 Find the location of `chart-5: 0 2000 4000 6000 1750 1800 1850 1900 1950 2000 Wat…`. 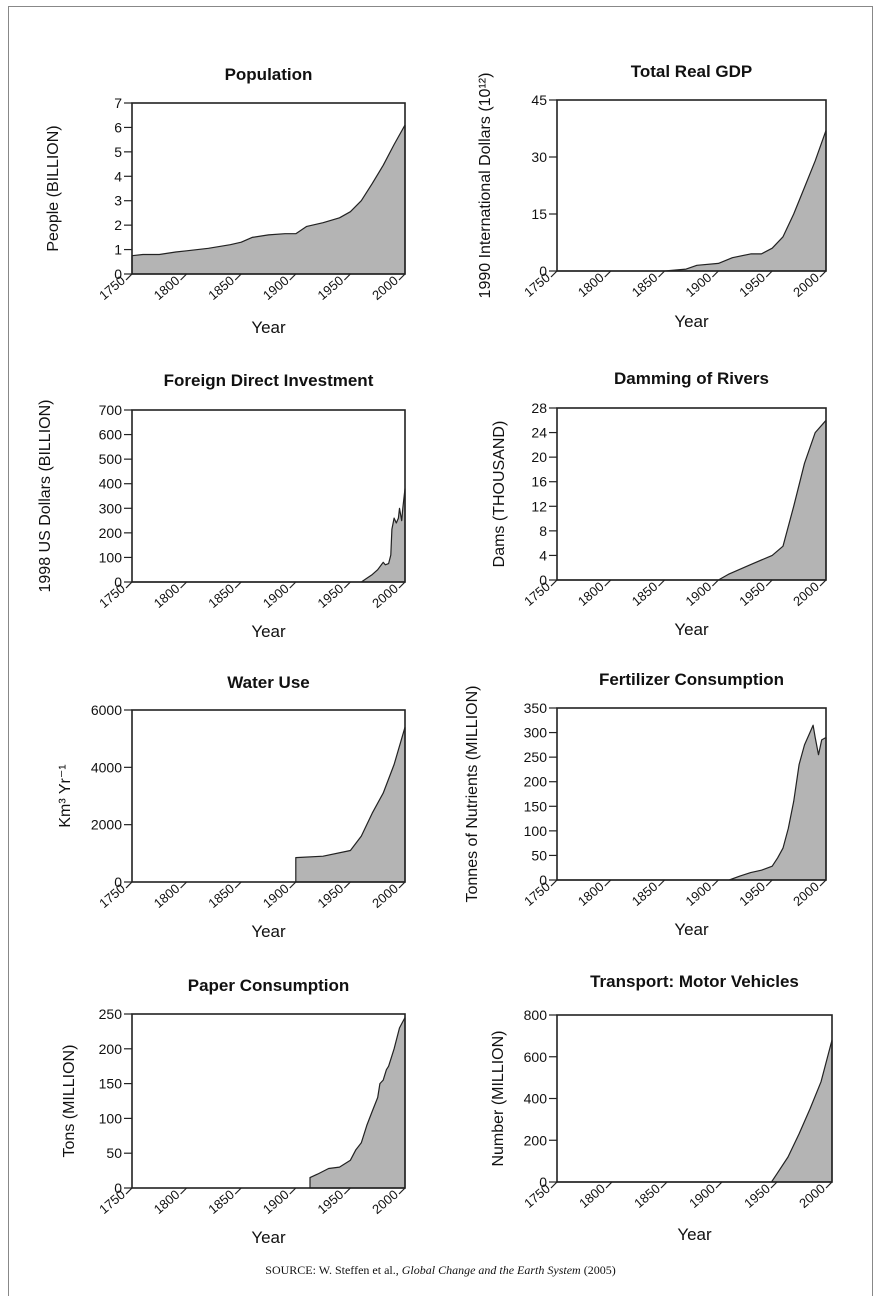

chart-5: 0 2000 4000 6000 1750 1800 1850 1900 1950 2000 Wat… is located at coordinates (231, 807).